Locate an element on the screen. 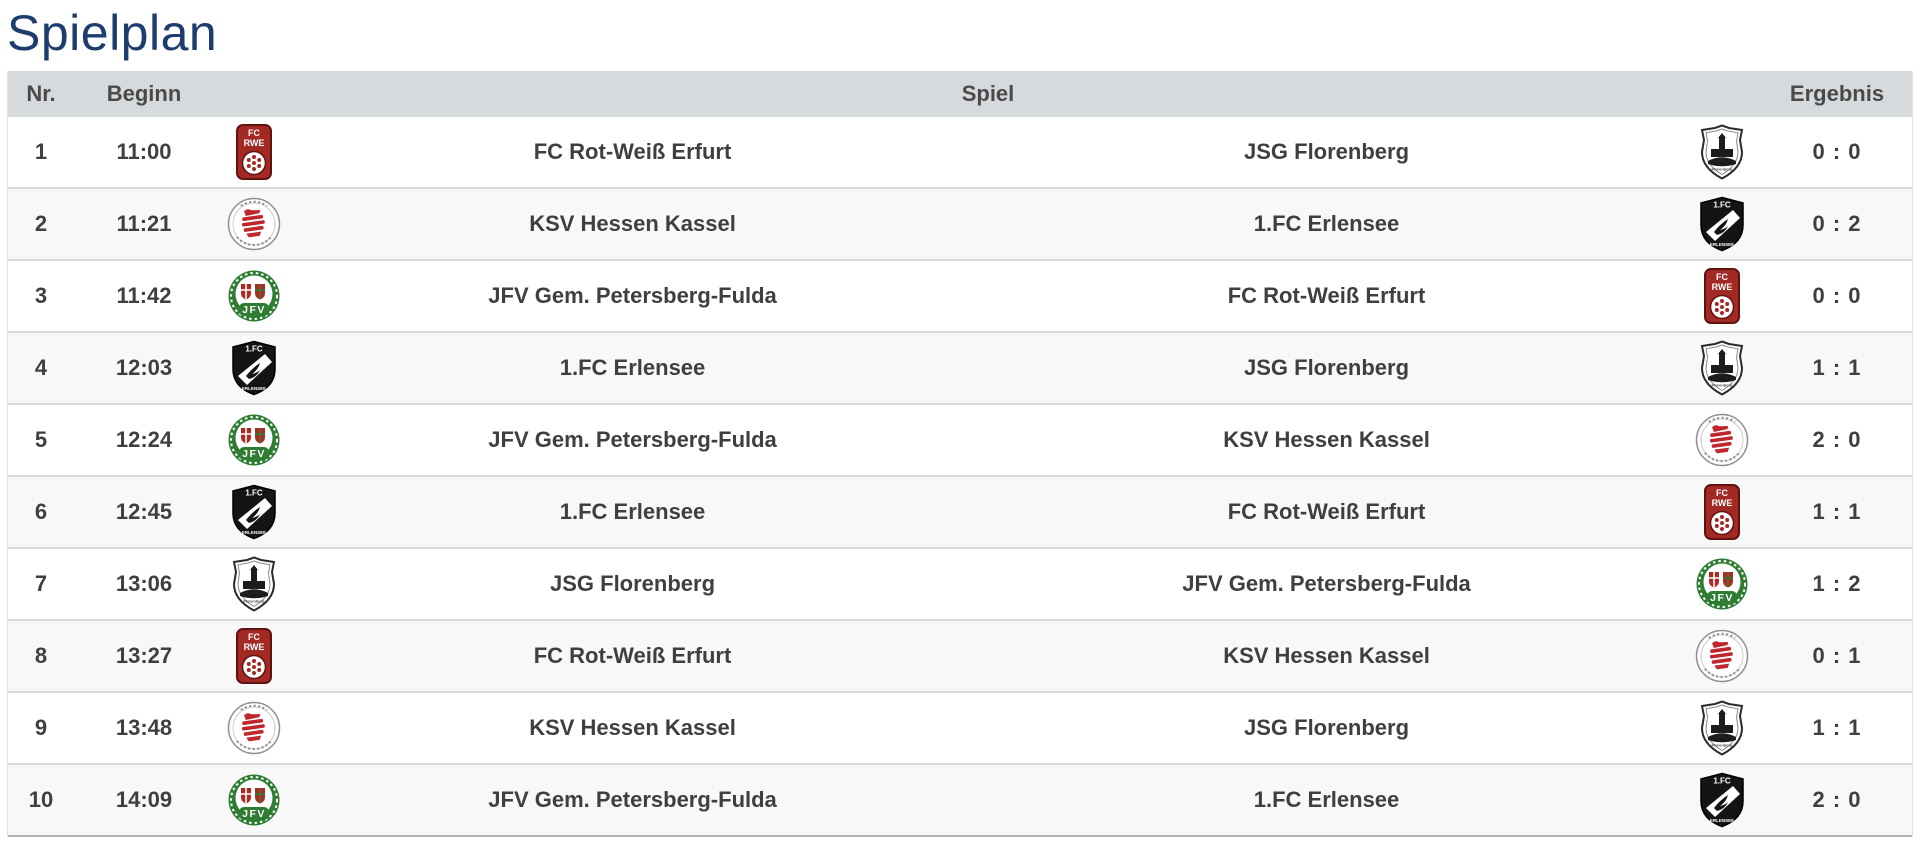  header-ergebnis: Ergebnis is located at coordinates (1837, 93).